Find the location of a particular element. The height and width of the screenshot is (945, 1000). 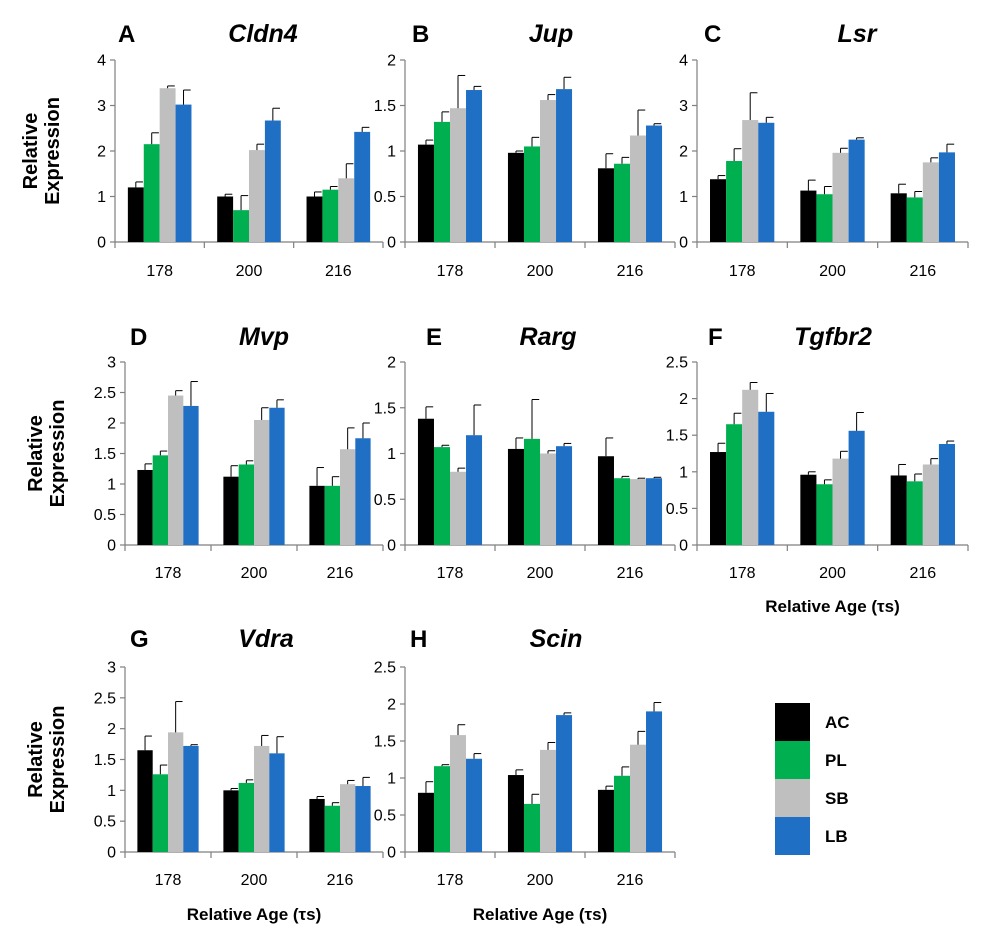

panel-label: D is located at coordinates (138, 337).